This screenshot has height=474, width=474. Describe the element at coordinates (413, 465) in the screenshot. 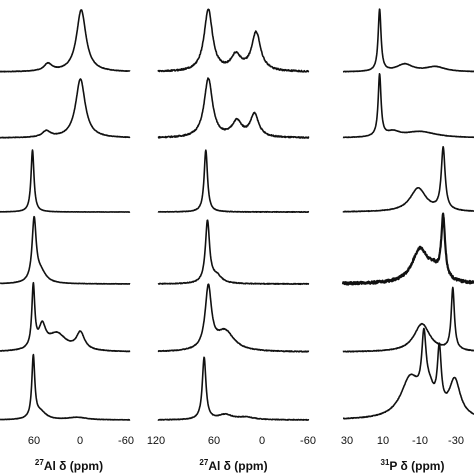

I see `x-axis-label: 31P δ (ppm)` at that location.